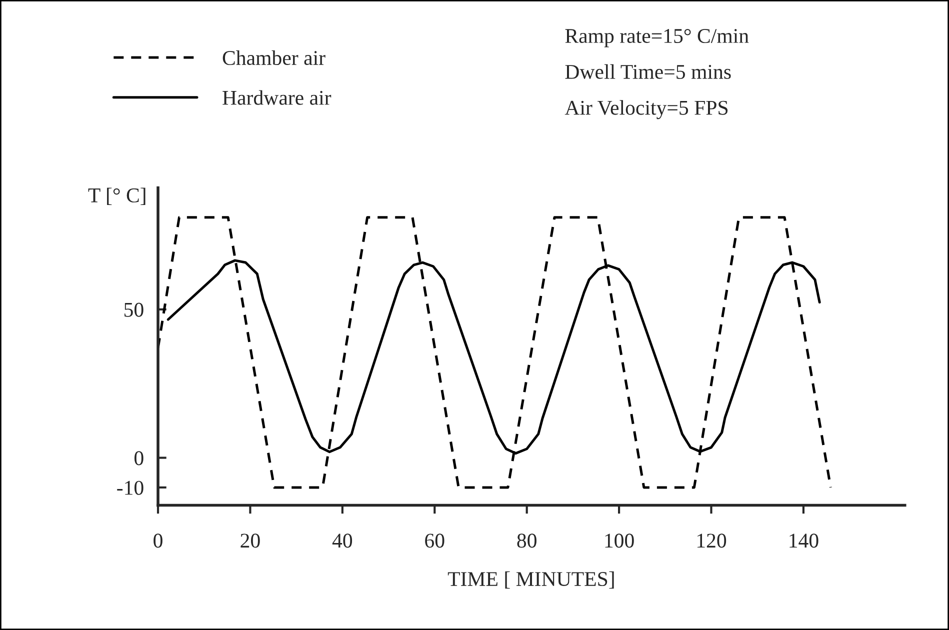  I want to click on text: Ramp rate=15° C/min, so click(657, 38).